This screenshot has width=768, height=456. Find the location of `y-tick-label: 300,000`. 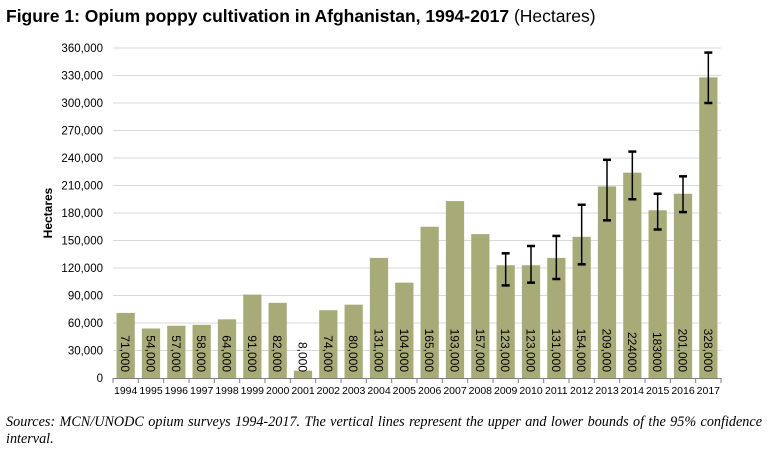

y-tick-label: 300,000 is located at coordinates (82, 104).